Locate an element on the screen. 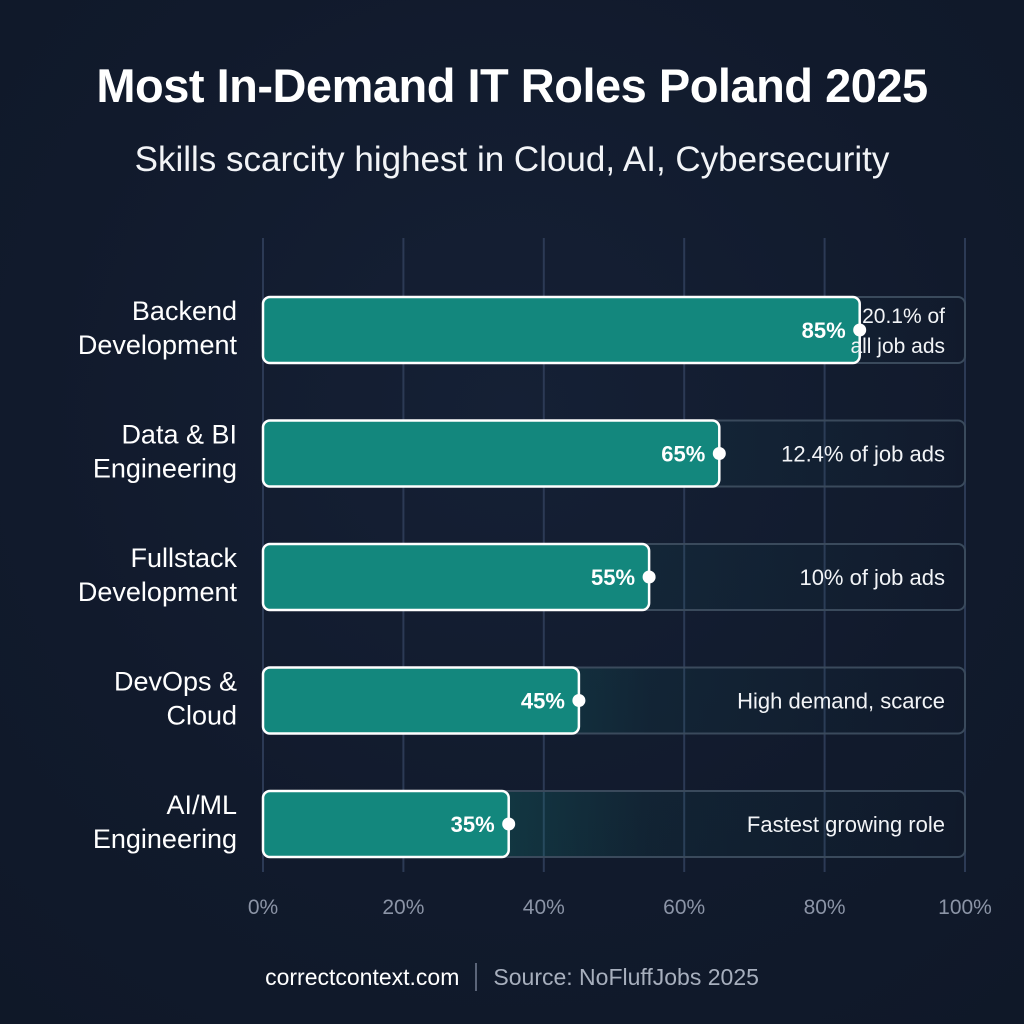 This screenshot has height=1024, width=1024. footer-source: Source: NoFluffJobs 2025 is located at coordinates (626, 977).